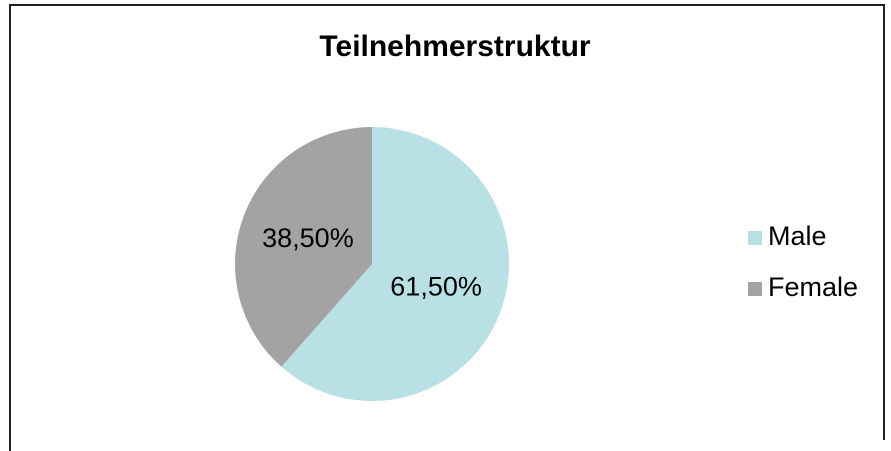 Image resolution: width=891 pixels, height=451 pixels. I want to click on pie-slice, so click(303, 247).